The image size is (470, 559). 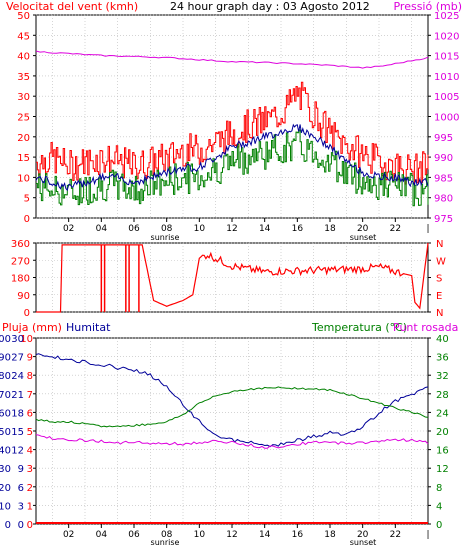 I want to click on temperature-tick-label: 0, so click(x=439, y=525).